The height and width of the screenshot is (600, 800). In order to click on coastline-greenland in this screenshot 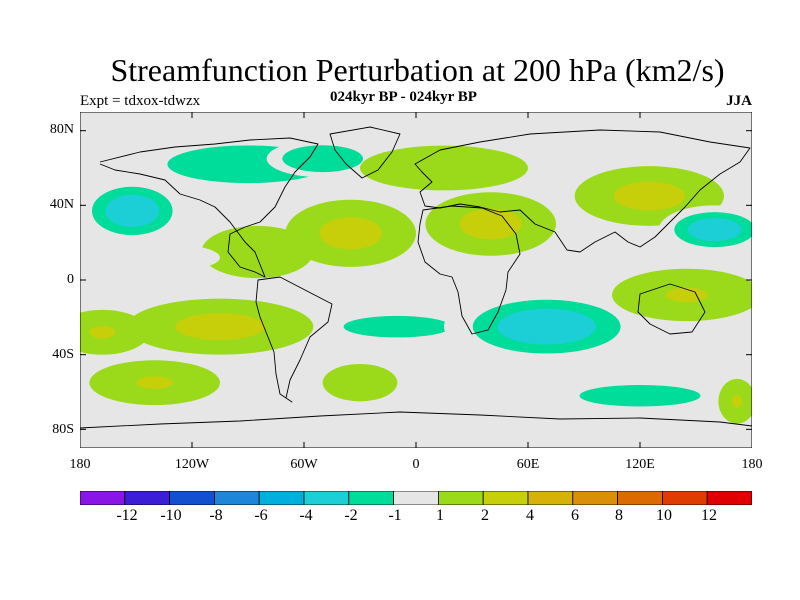, I will do `click(365, 152)`.